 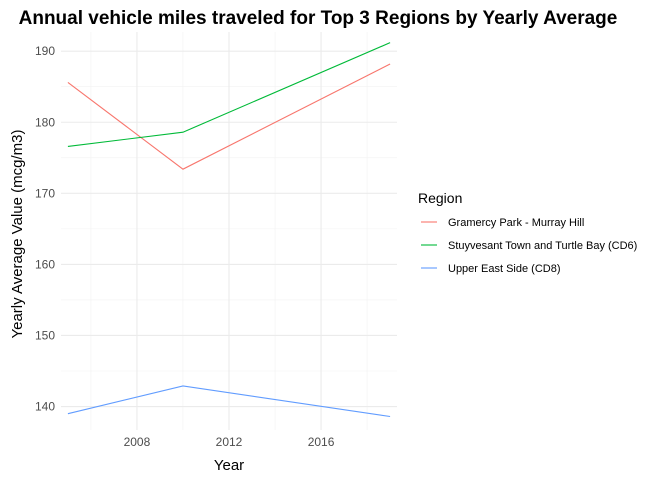 I want to click on legend-label: Upper East Side (CD8), so click(x=504, y=269).